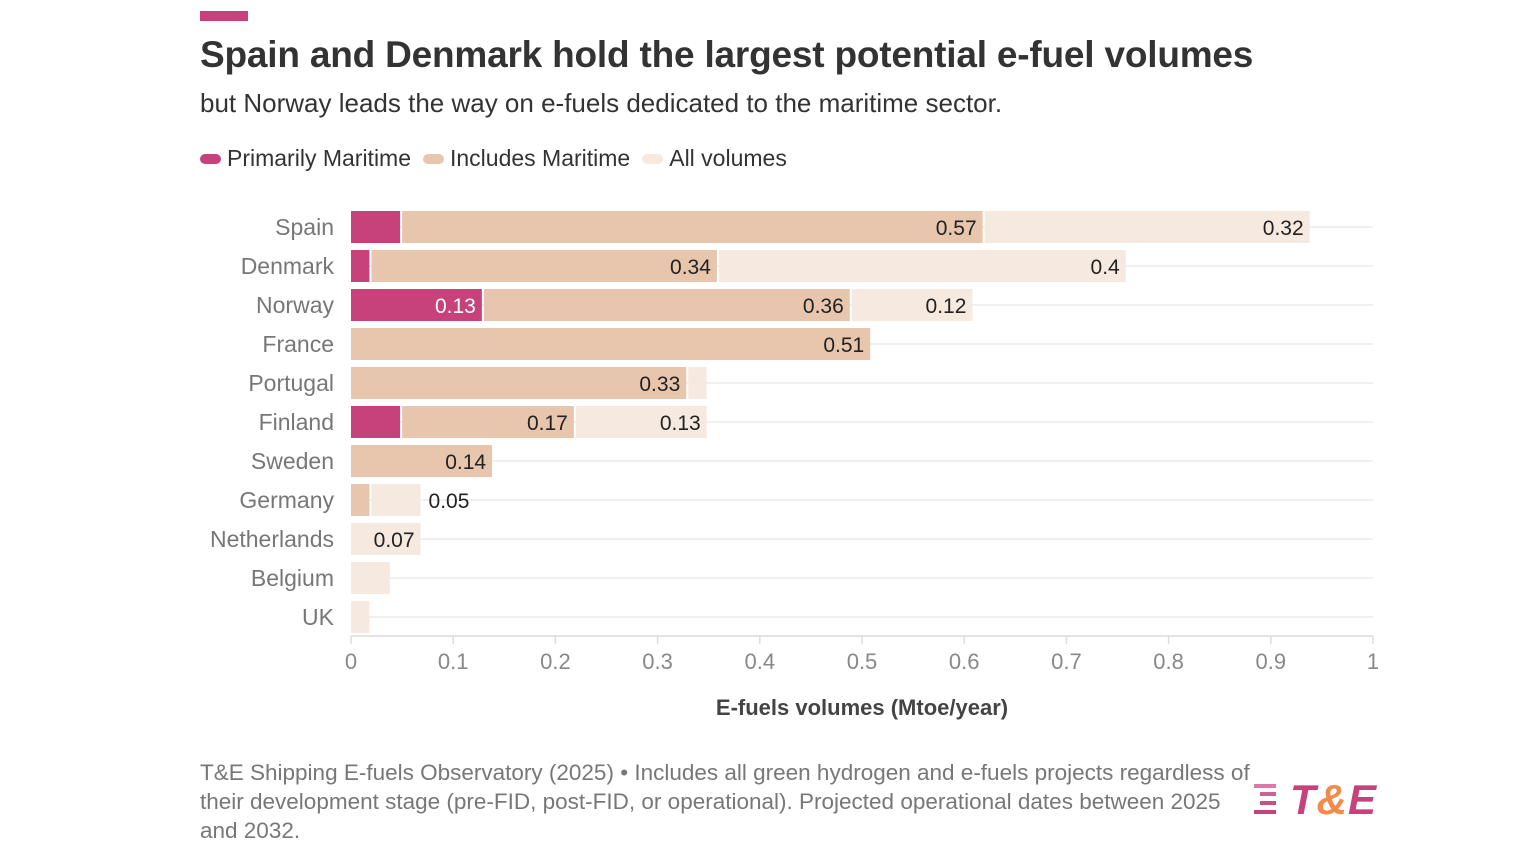 The height and width of the screenshot is (854, 1536). I want to click on data-label: 0.07, so click(394, 540).